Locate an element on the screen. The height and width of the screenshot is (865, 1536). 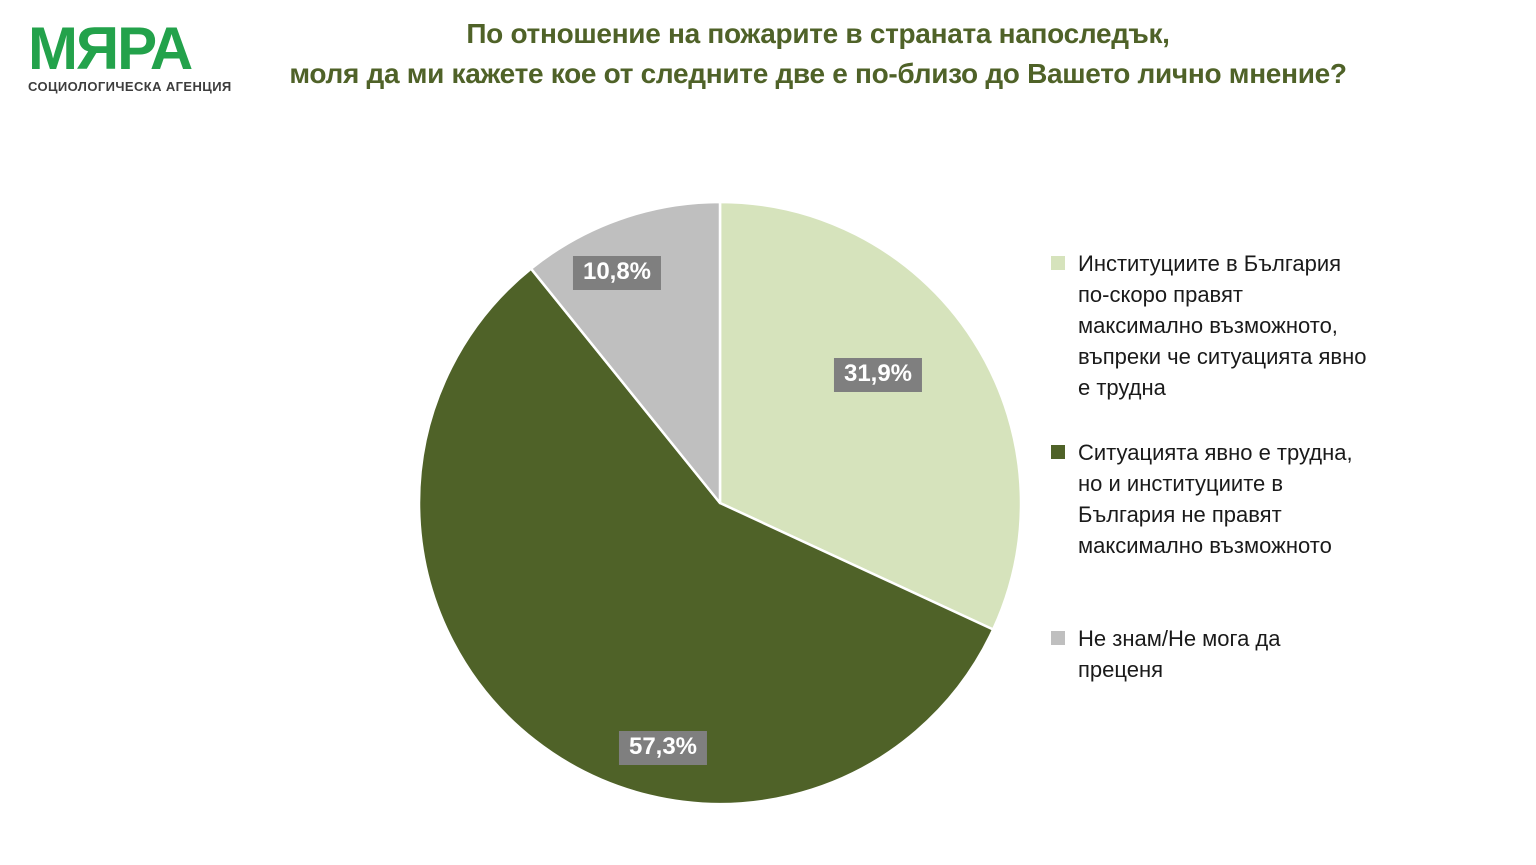
data-label: 31,9% is located at coordinates (878, 375).